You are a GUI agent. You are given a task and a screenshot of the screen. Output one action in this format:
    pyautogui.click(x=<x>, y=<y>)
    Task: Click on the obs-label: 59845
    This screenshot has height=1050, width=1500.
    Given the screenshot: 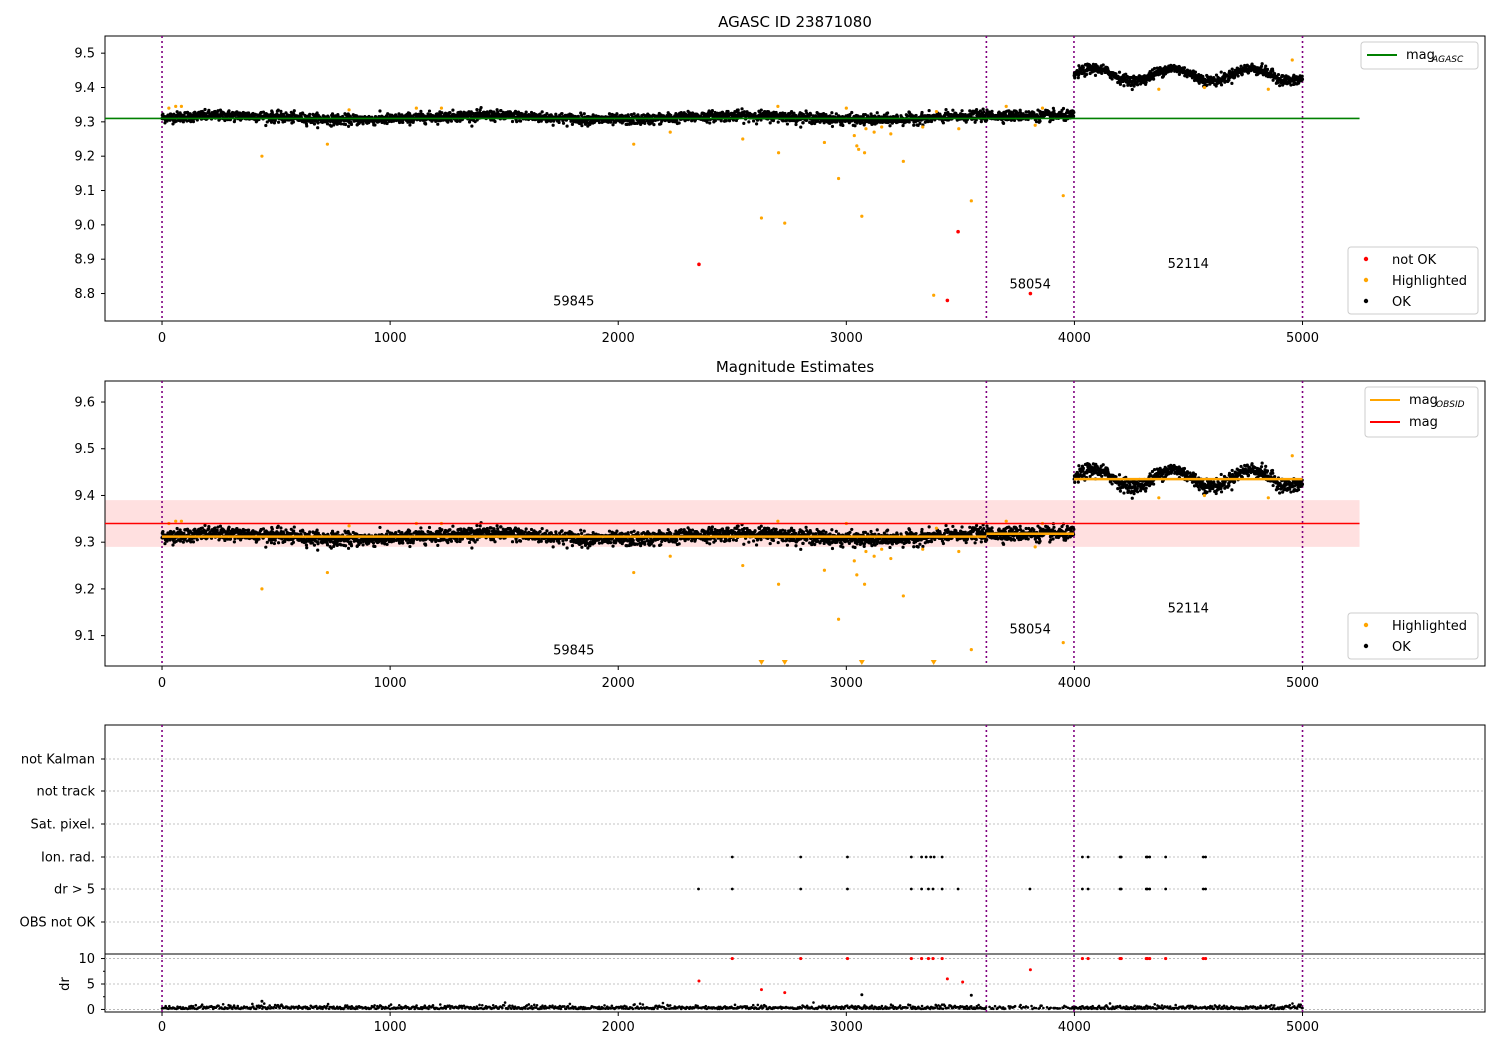 What is the action you would take?
    pyautogui.click(x=573, y=302)
    